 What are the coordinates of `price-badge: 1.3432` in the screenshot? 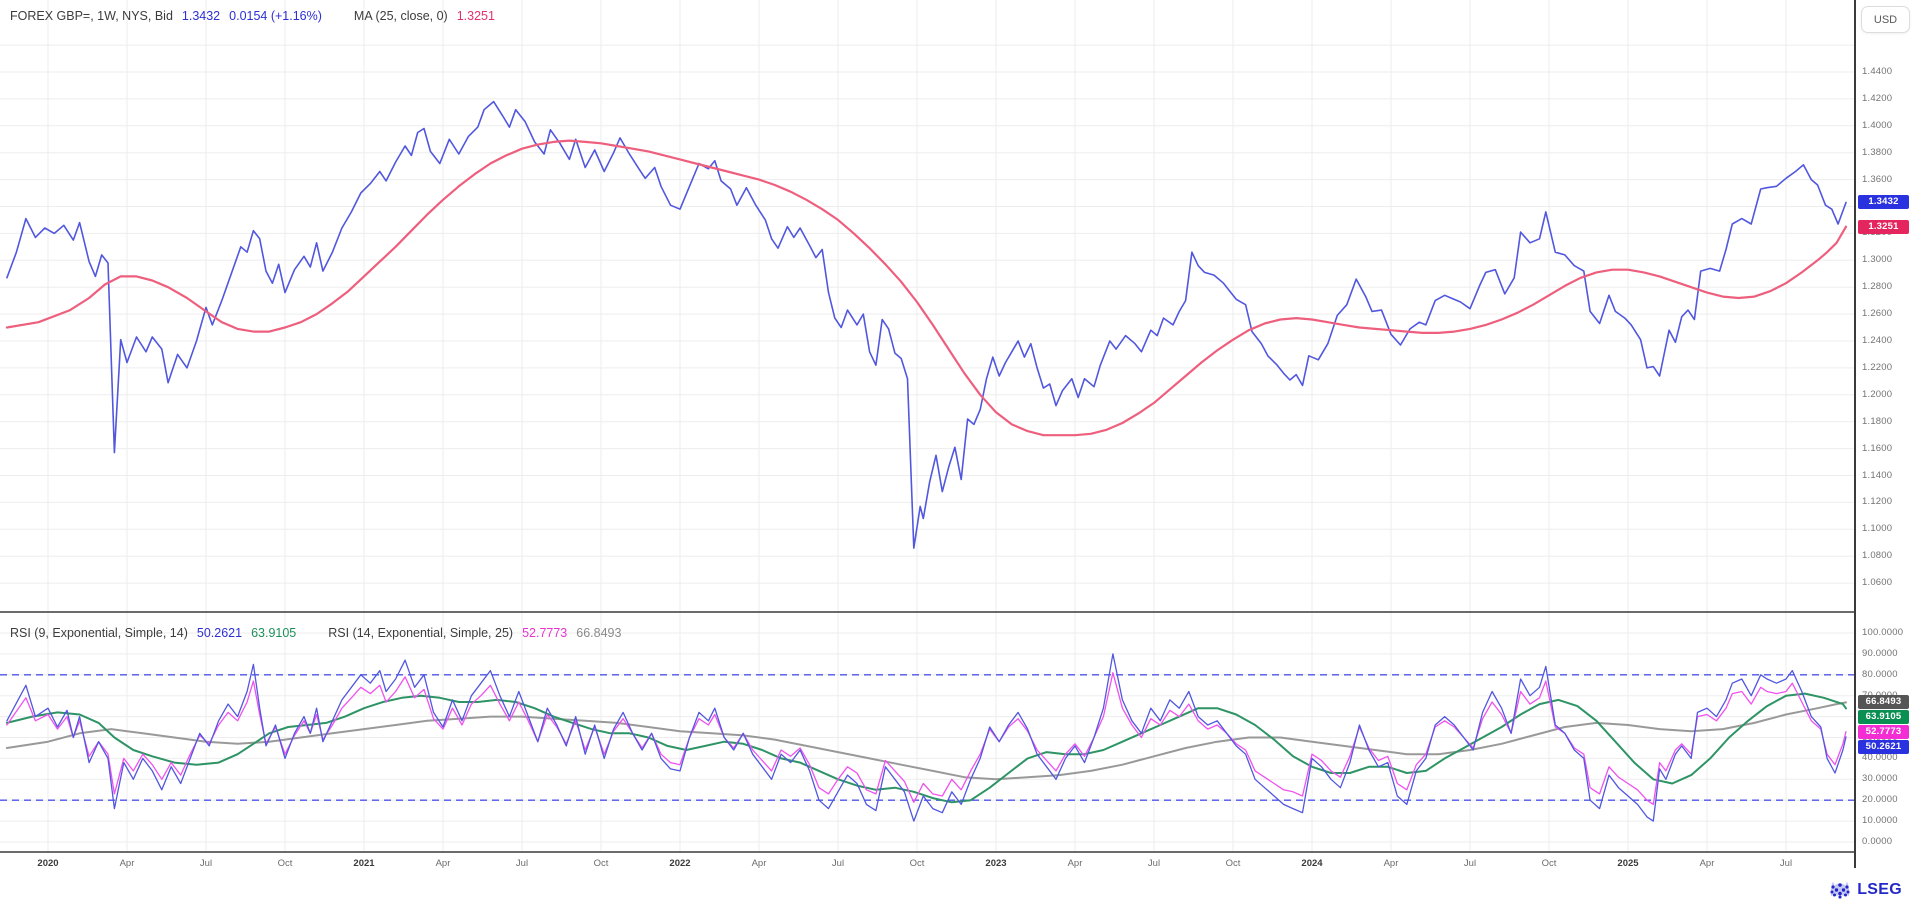 It's located at (1883, 202).